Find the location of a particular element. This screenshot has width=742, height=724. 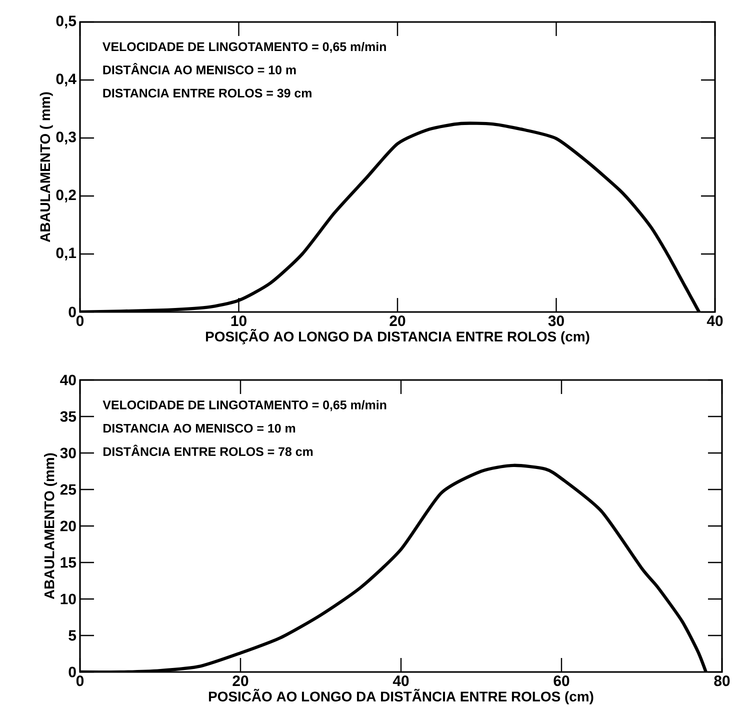

x-tick-label: 10 is located at coordinates (238, 321).